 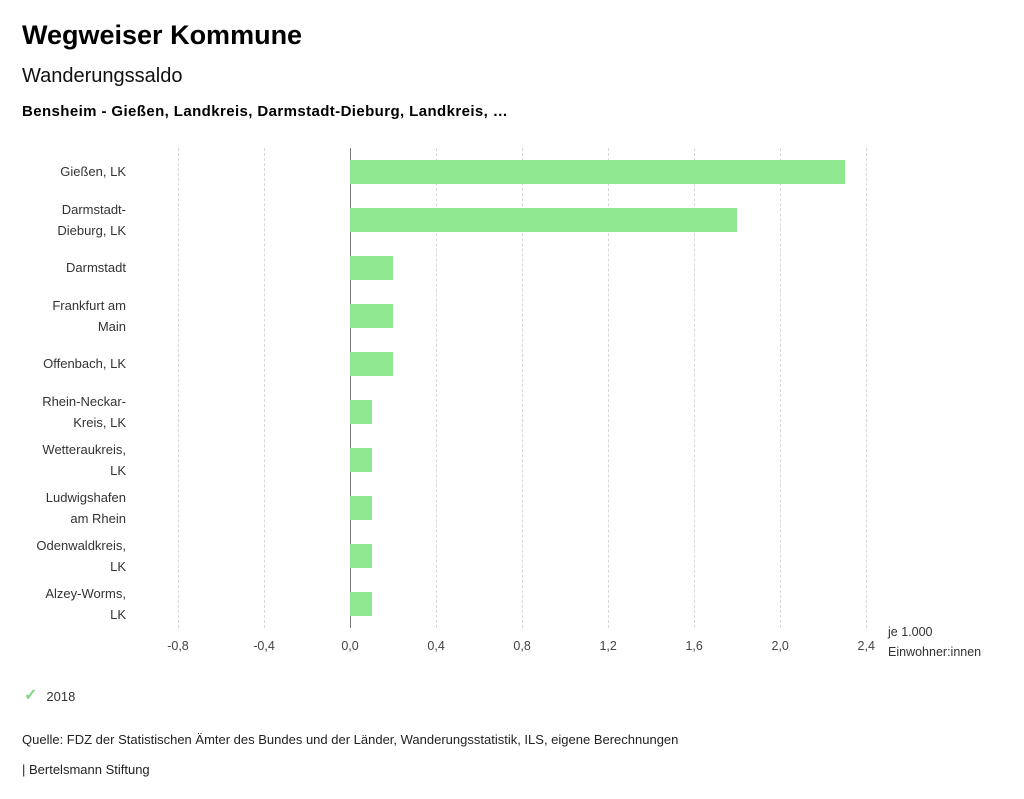 What do you see at coordinates (372, 268) in the screenshot?
I see `bar-darmstadt` at bounding box center [372, 268].